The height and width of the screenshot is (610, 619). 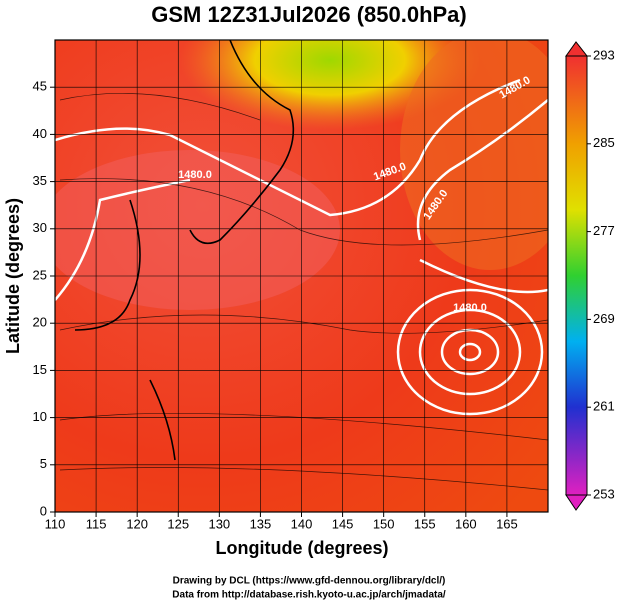 What do you see at coordinates (43, 510) in the screenshot?
I see `y-tick-label: 0` at bounding box center [43, 510].